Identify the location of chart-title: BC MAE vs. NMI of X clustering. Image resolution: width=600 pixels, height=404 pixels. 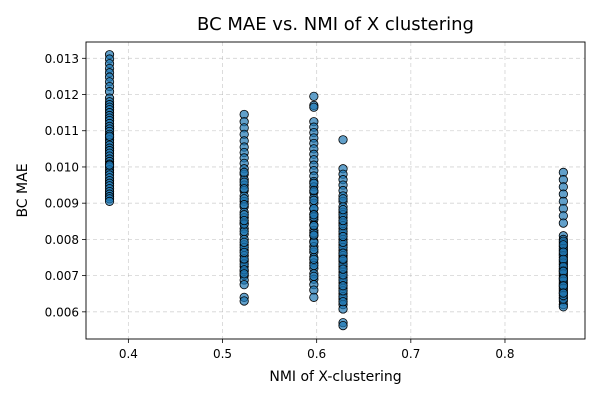
(335, 24).